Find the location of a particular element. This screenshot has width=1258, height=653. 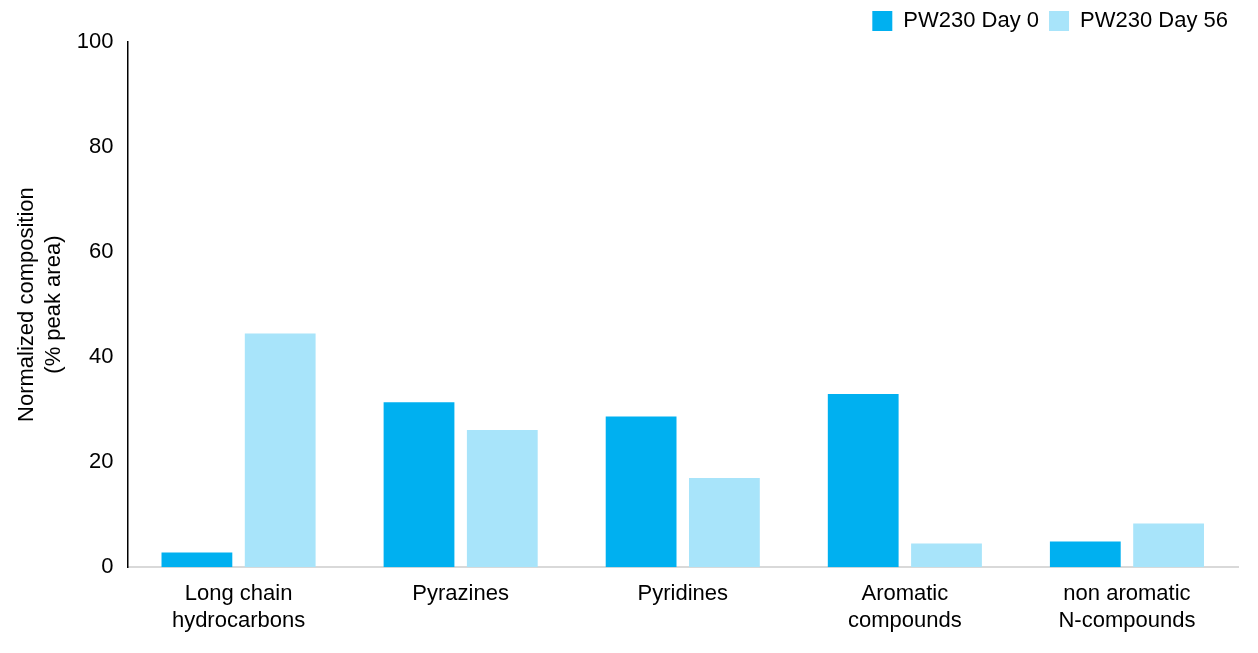

y-axis-title: Normalized composition (% peak area) is located at coordinates (39, 304).